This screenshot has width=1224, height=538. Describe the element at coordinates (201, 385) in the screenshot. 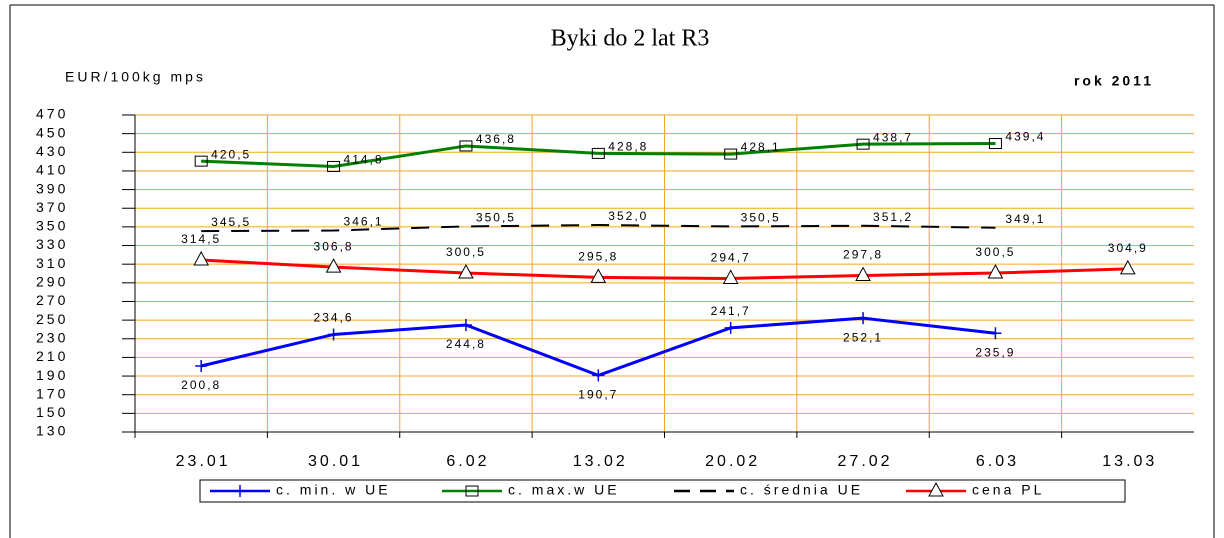

I see `value-label: 200,8` at that location.